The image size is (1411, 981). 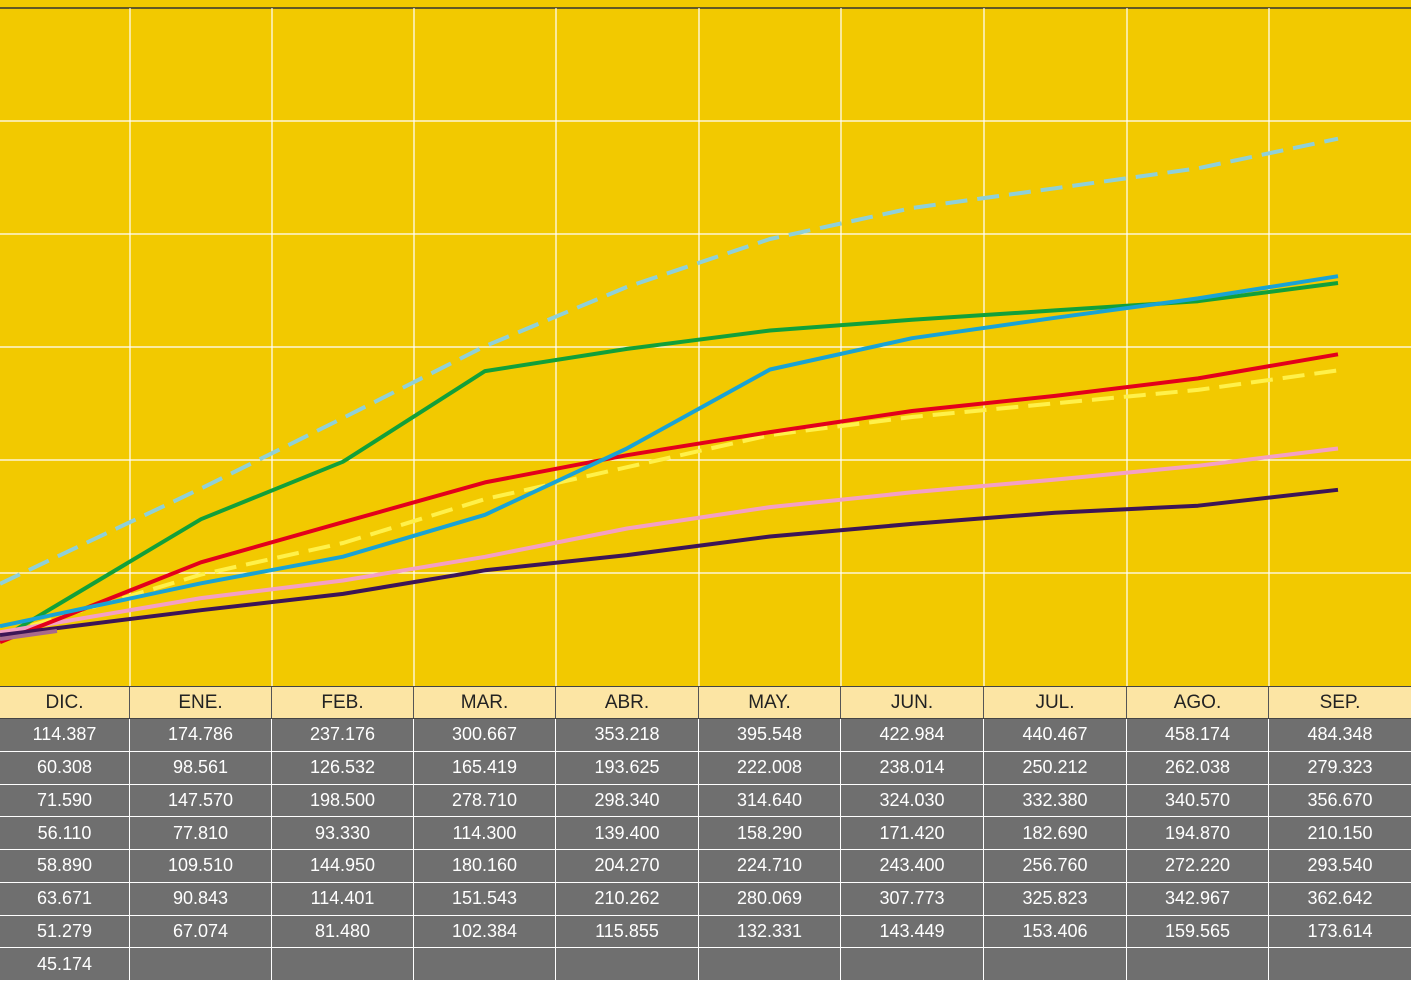 What do you see at coordinates (1340, 899) in the screenshot?
I see `table-cell: 362.642` at bounding box center [1340, 899].